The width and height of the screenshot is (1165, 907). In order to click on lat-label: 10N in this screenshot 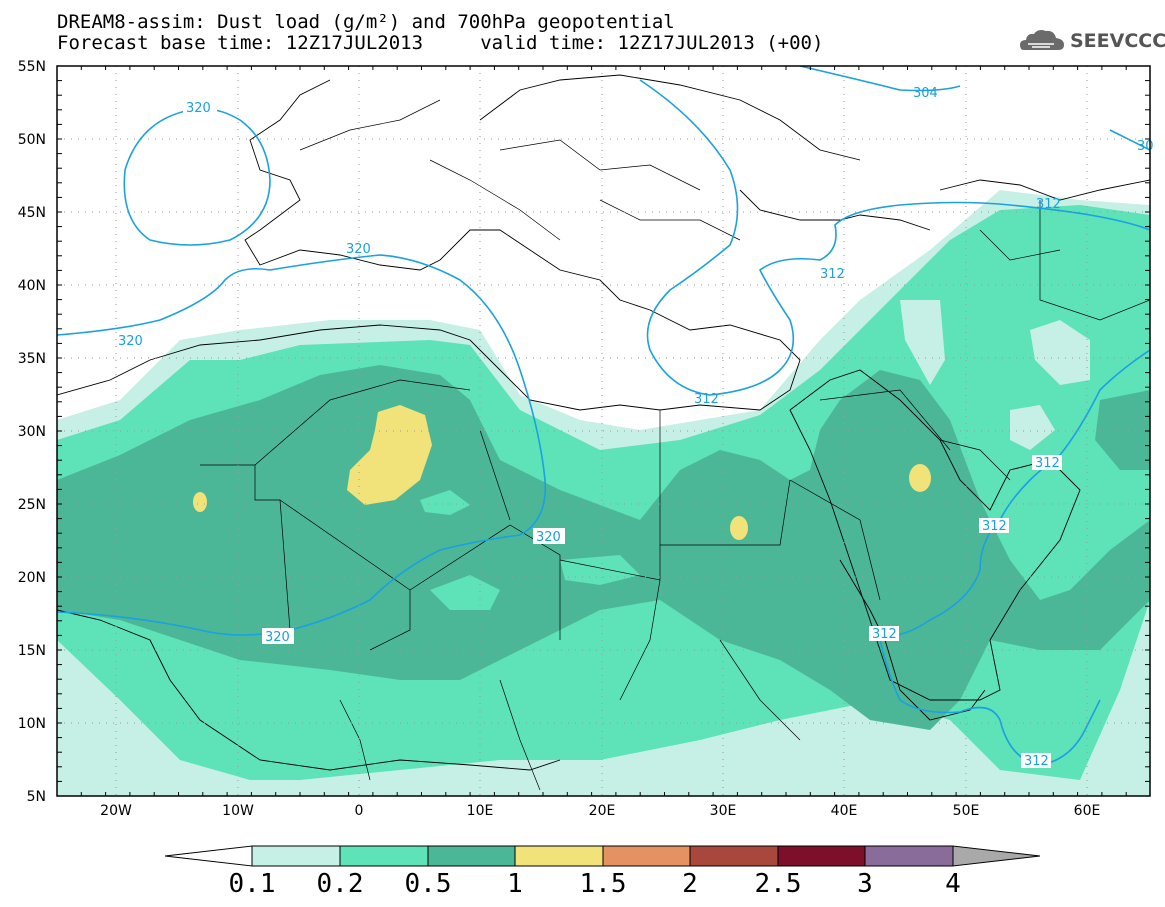, I will do `click(32, 724)`.